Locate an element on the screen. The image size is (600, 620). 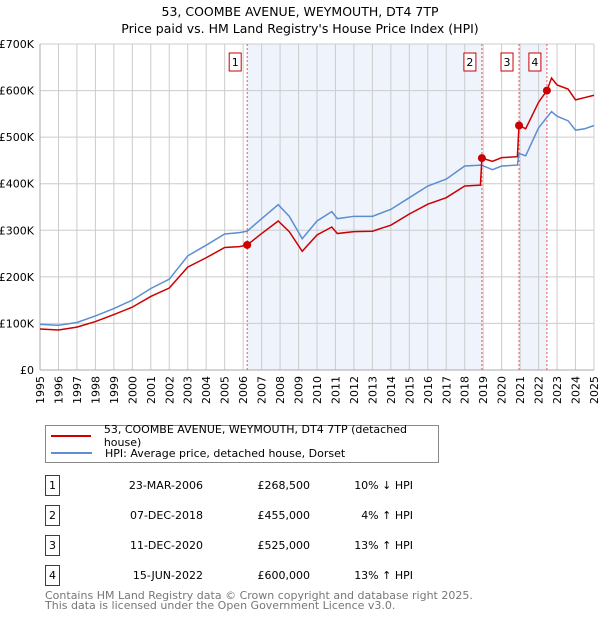
x-tick-label: 2013 is located at coordinates (372, 390).